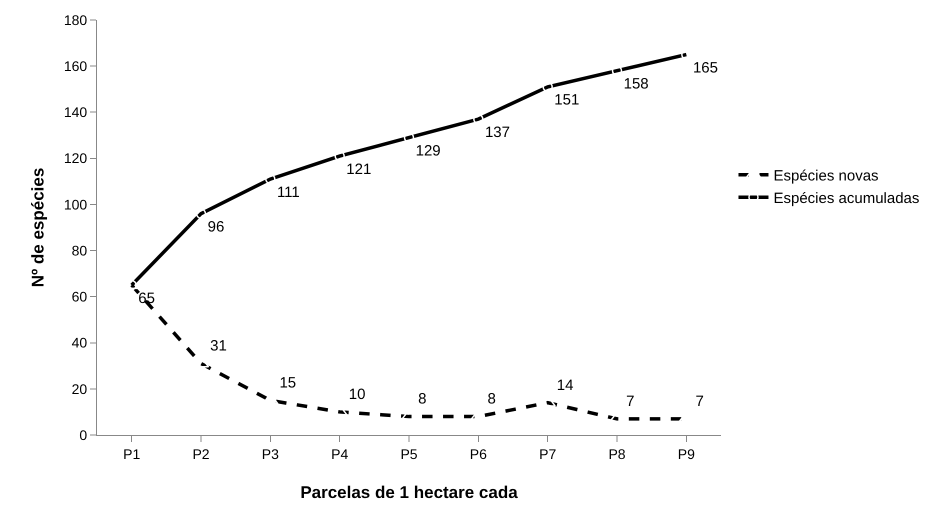 The height and width of the screenshot is (516, 936). What do you see at coordinates (428, 151) in the screenshot?
I see `data-label: 129` at bounding box center [428, 151].